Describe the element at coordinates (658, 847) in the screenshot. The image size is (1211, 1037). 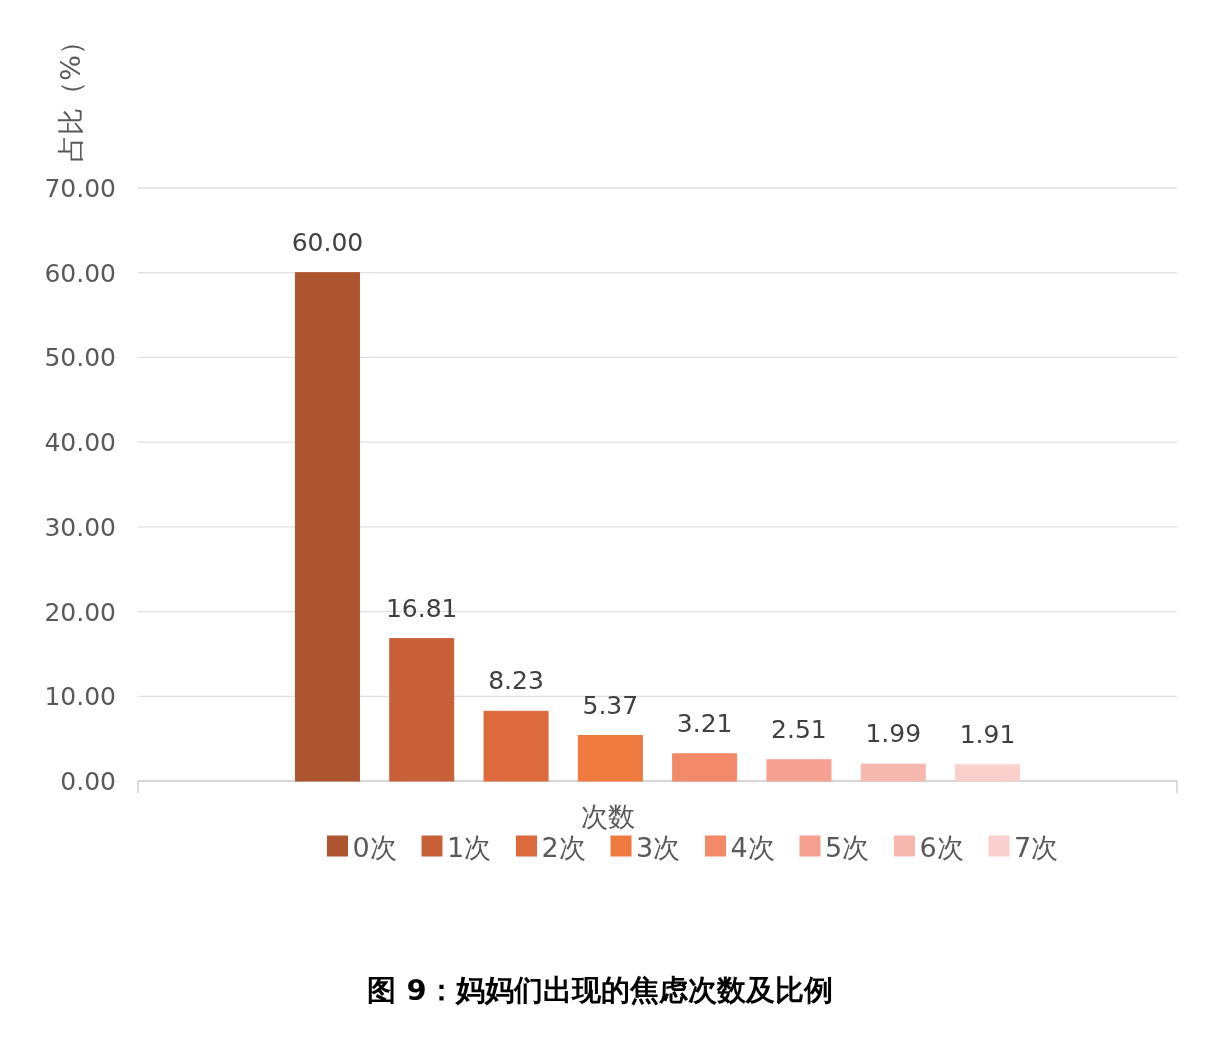
I see `legend-label: 3次` at that location.